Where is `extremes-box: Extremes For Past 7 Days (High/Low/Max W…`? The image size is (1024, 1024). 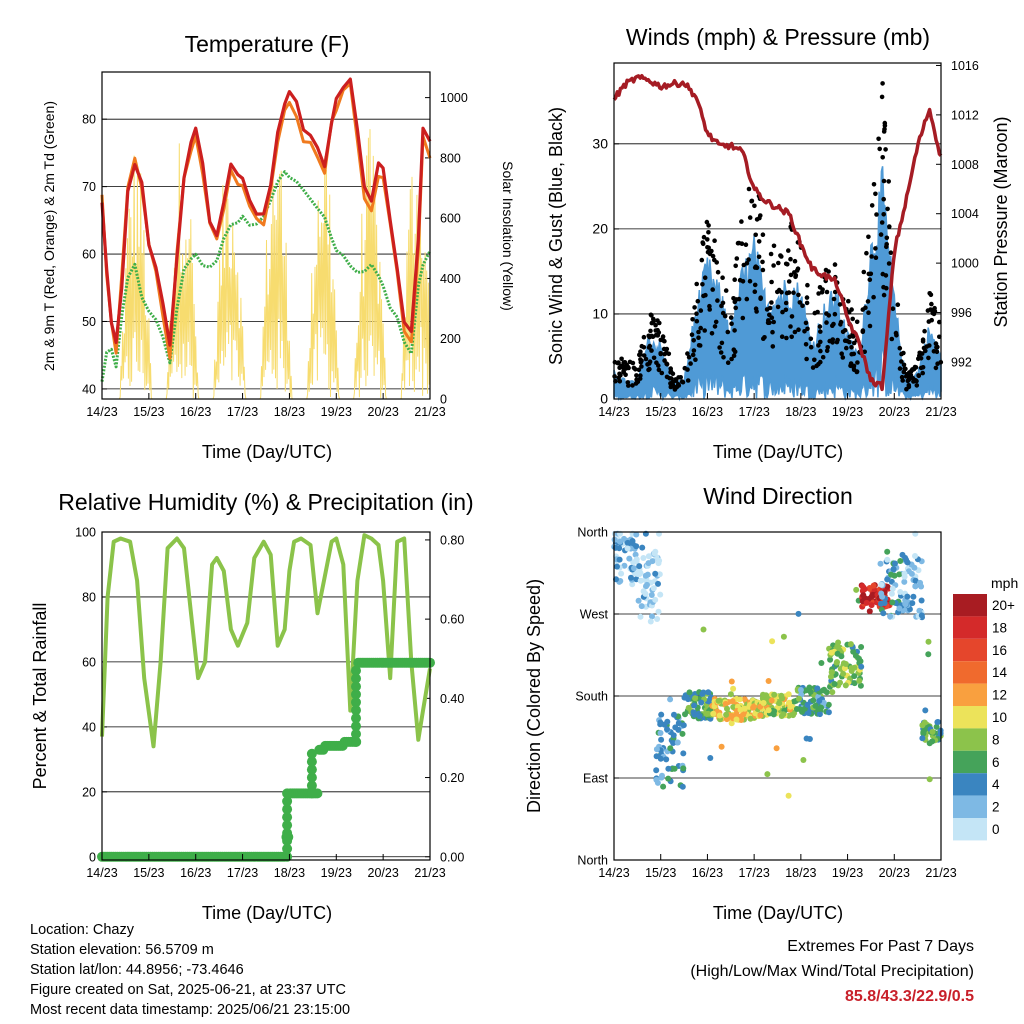 extremes-box: Extremes For Past 7 Days (High/Low/Max W… is located at coordinates (832, 971).